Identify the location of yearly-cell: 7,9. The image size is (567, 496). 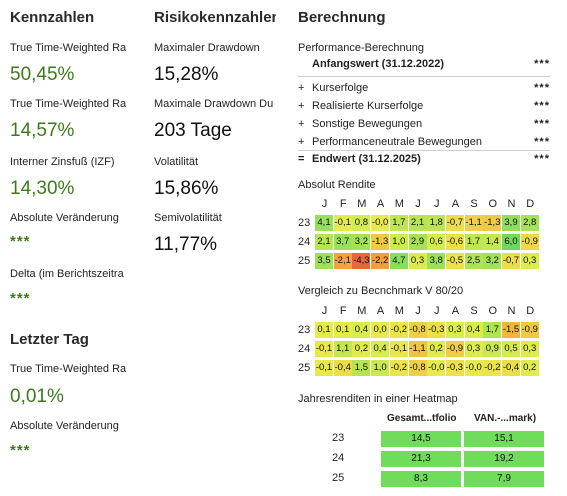
(504, 479).